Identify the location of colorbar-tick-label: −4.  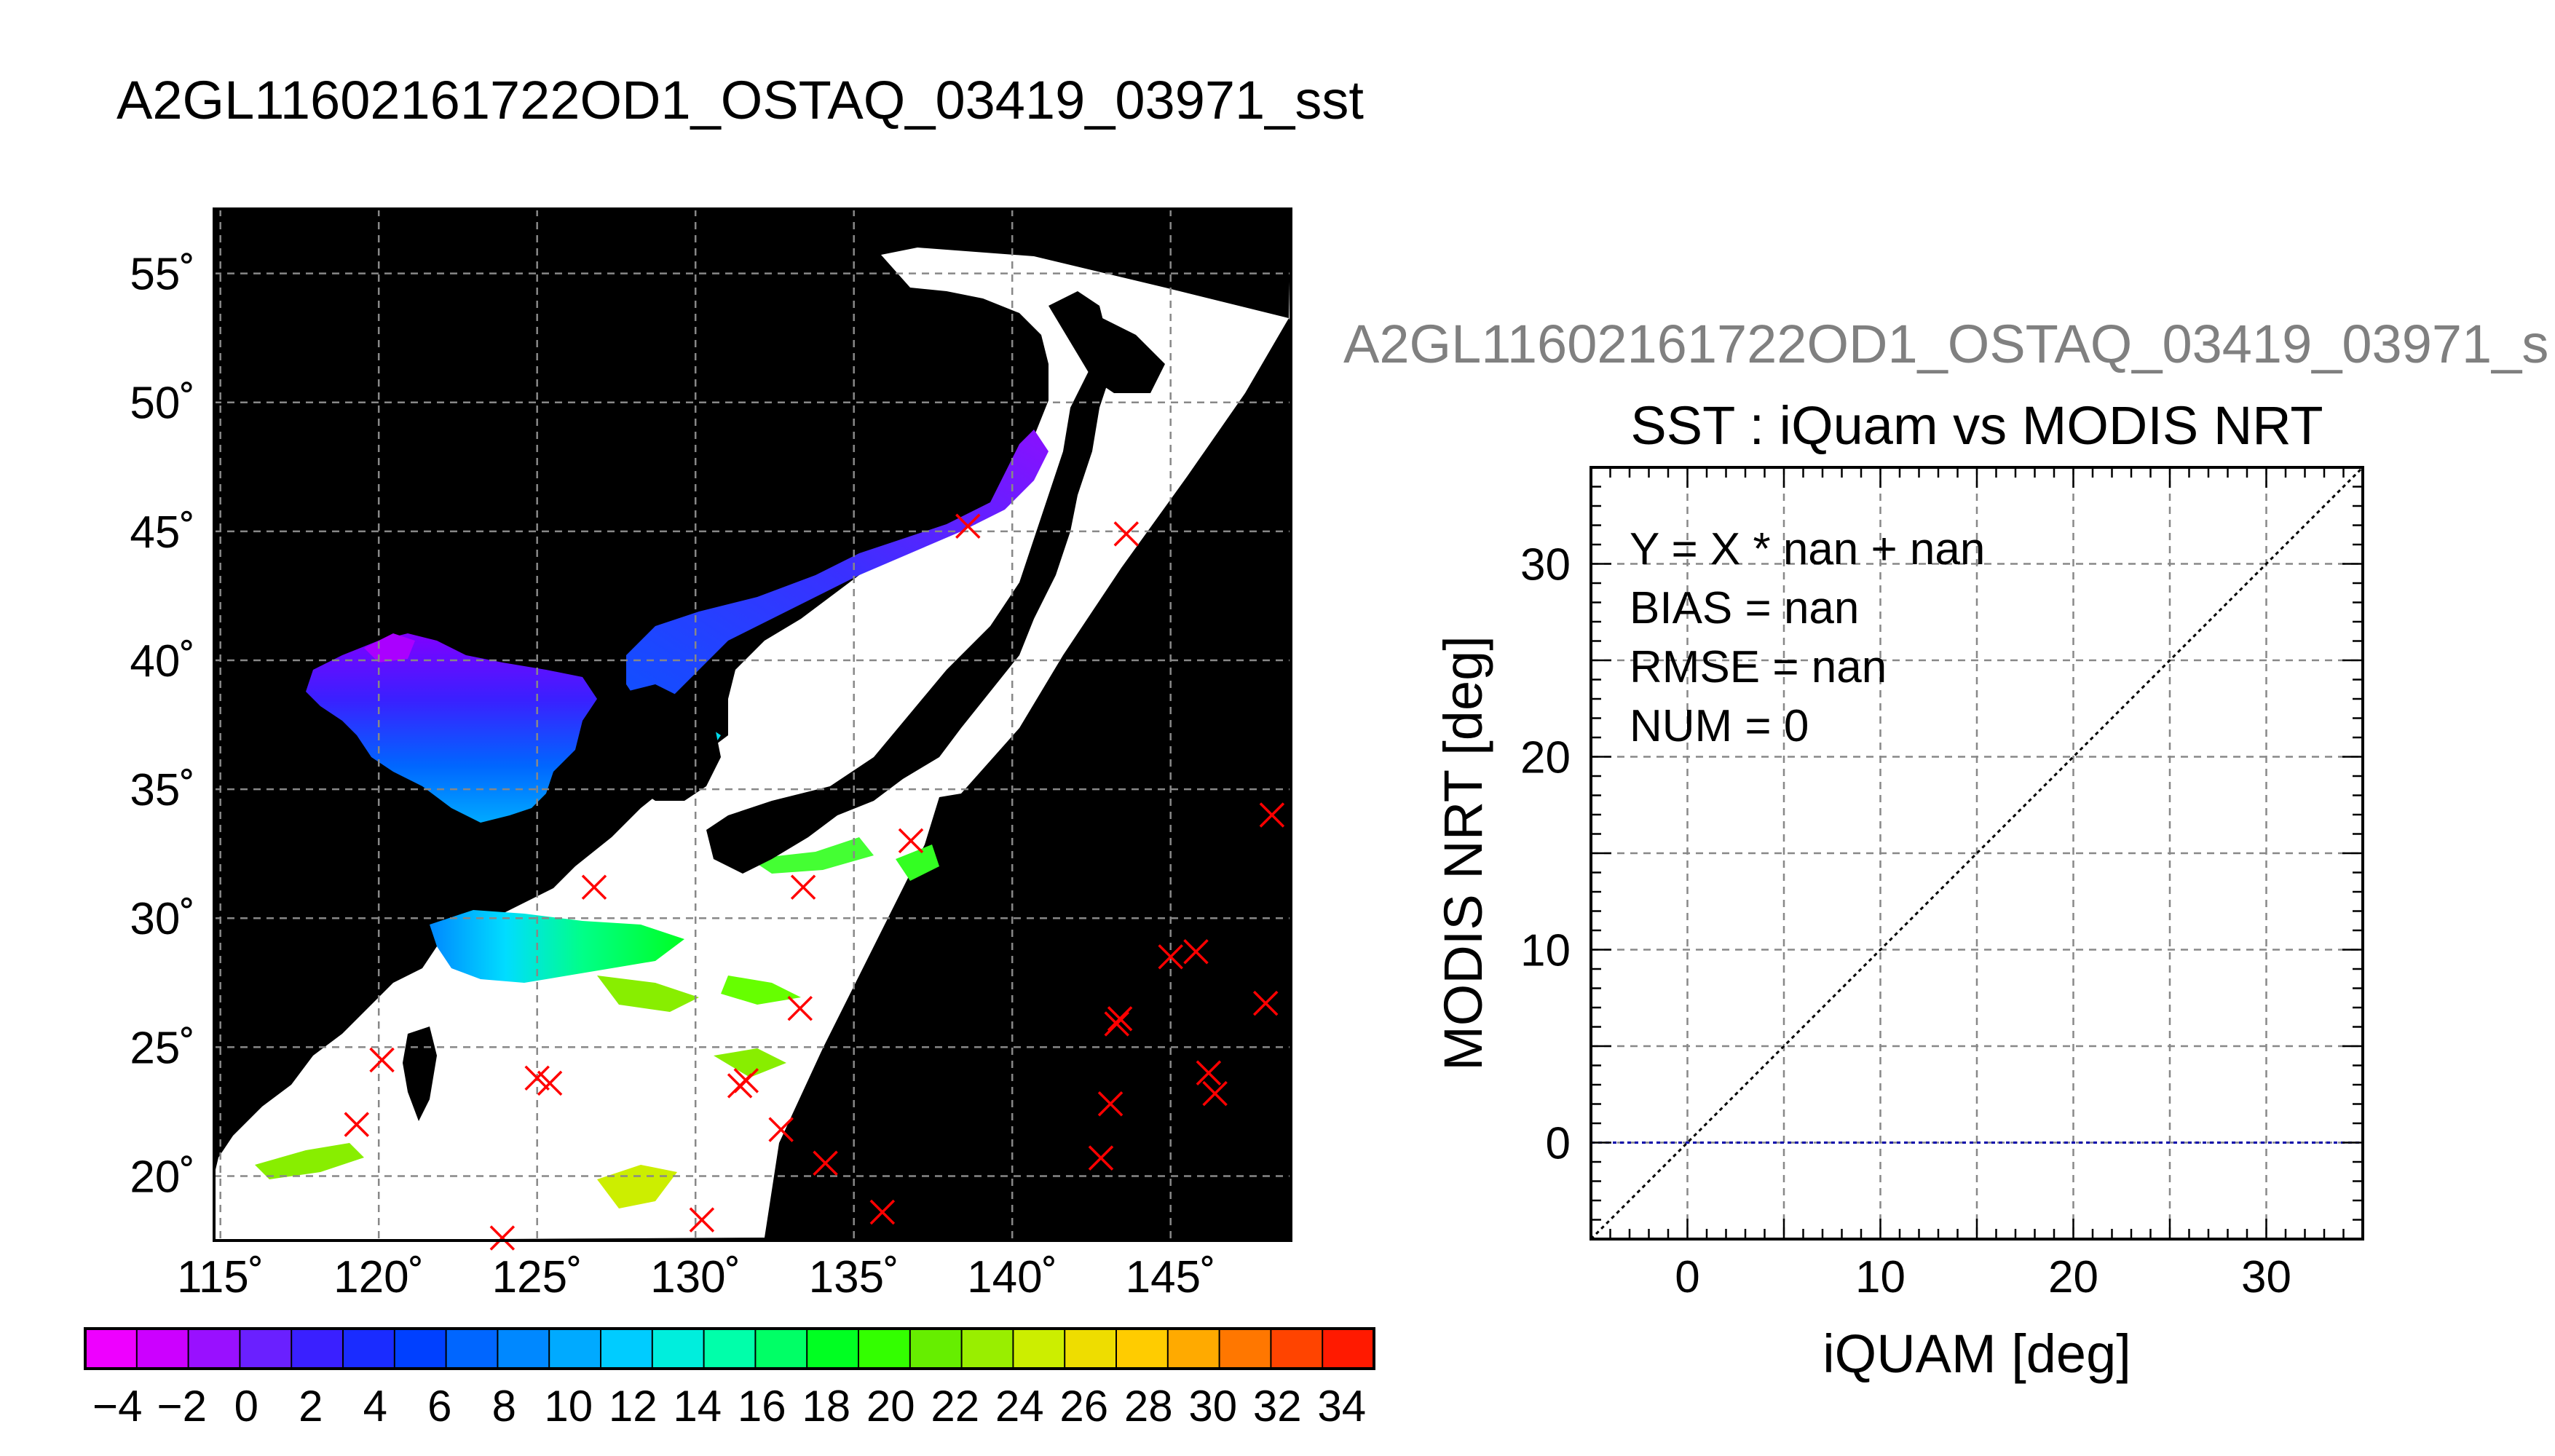
(117, 1406).